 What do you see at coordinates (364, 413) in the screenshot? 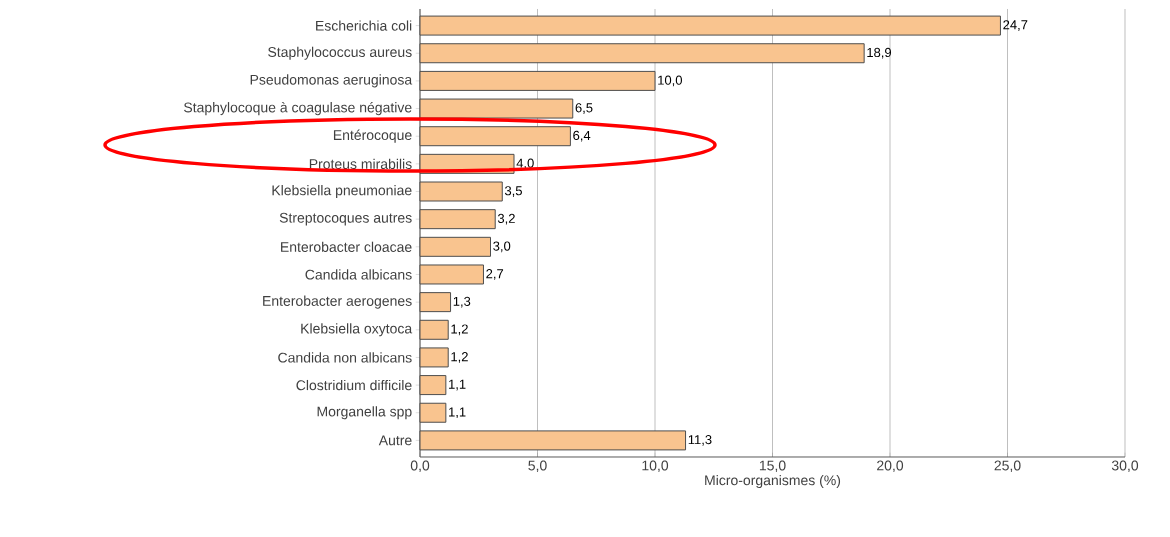
I see `y-tick-label: Morganella spp` at bounding box center [364, 413].